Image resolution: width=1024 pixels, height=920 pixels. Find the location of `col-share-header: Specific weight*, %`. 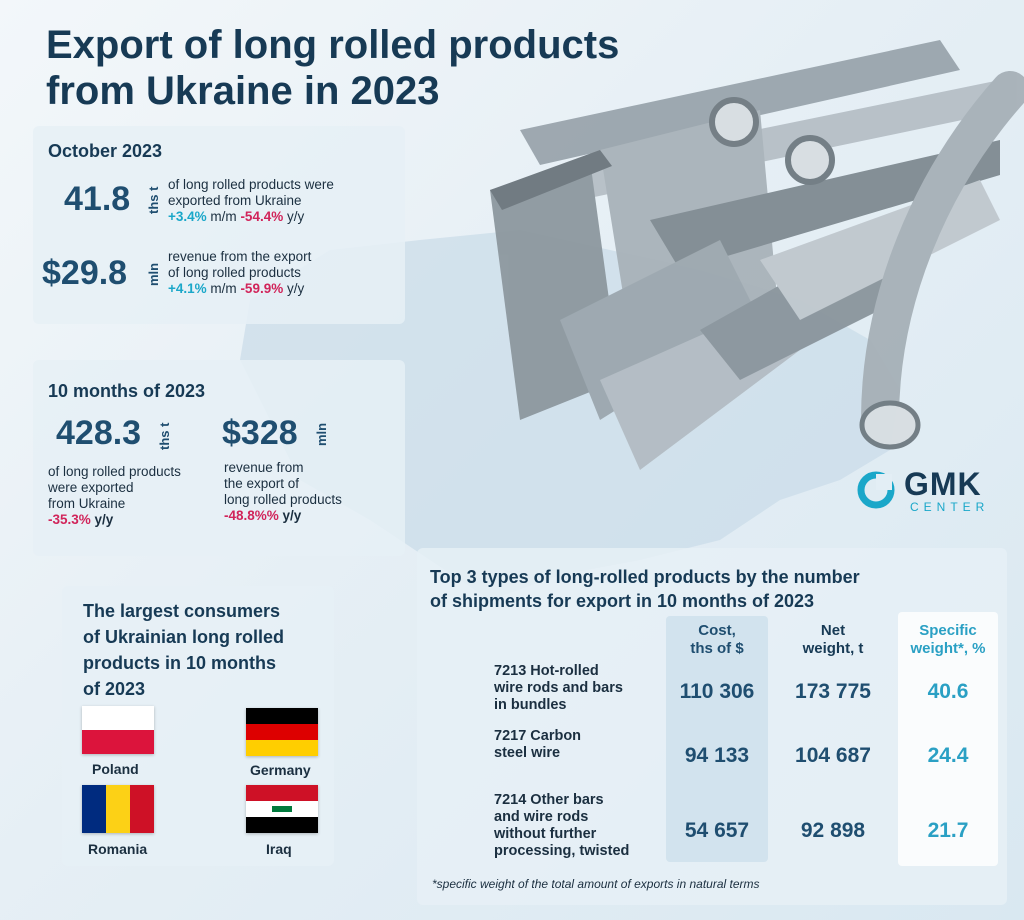

col-share-header: Specific weight*, % is located at coordinates (948, 639).